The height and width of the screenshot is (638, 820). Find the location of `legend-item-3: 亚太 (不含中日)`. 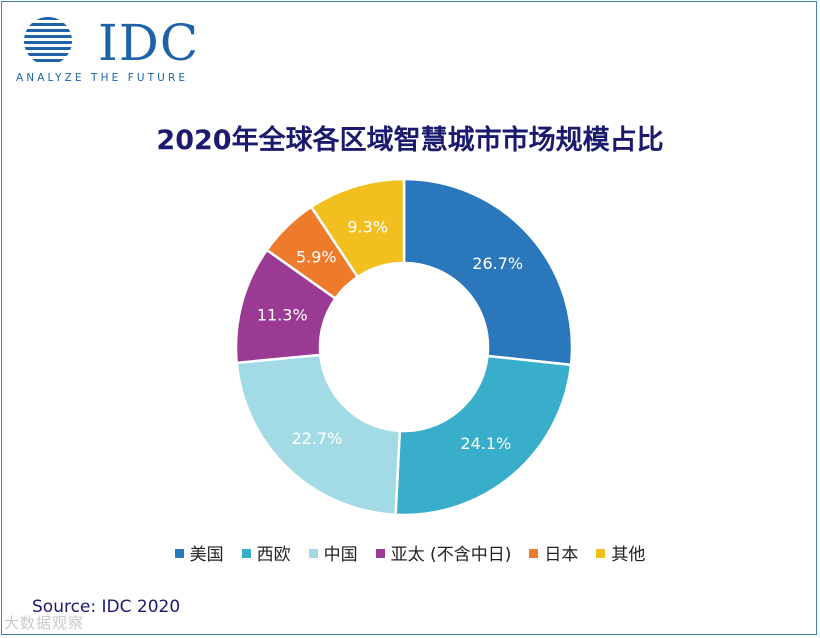

legend-item-3: 亚太 (不含中日) is located at coordinates (443, 552).